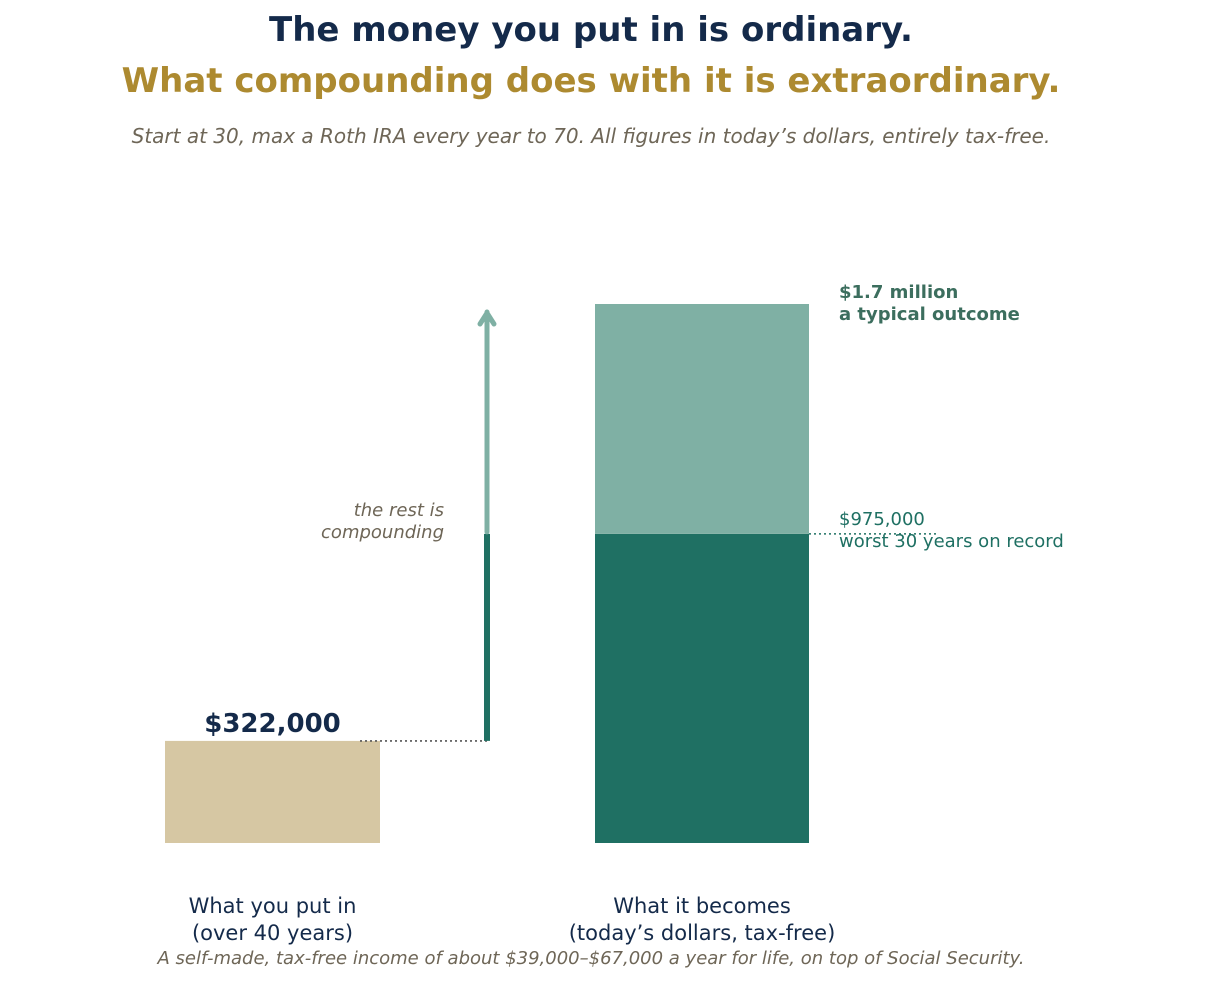 Image resolution: width=1210 pixels, height=984 pixels. I want to click on category-label-1-line1: What you put in, so click(273, 906).